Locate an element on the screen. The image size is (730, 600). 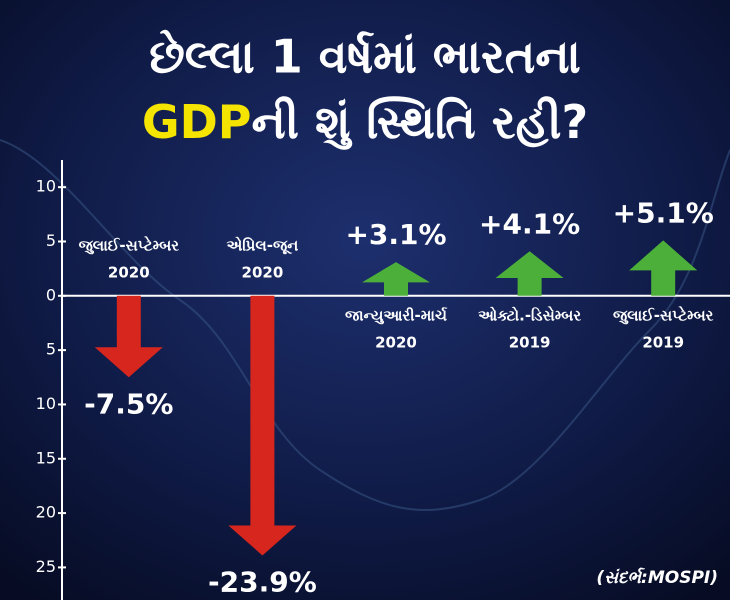
category-label: જાન્યુઆરી-માર્ચ is located at coordinates (396, 315).